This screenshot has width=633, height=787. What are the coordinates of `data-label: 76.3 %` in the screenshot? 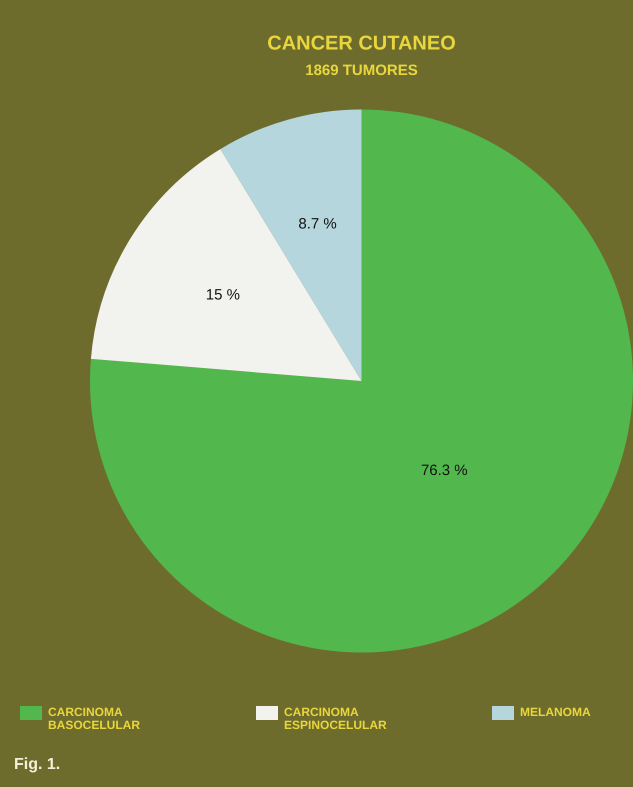 It's located at (444, 470).